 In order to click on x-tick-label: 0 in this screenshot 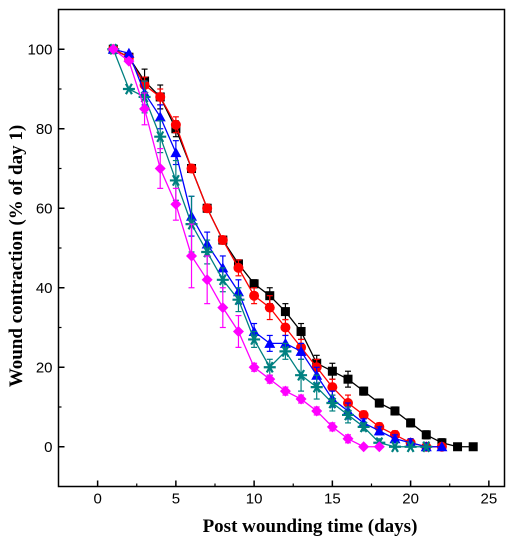, I will do `click(97, 499)`.